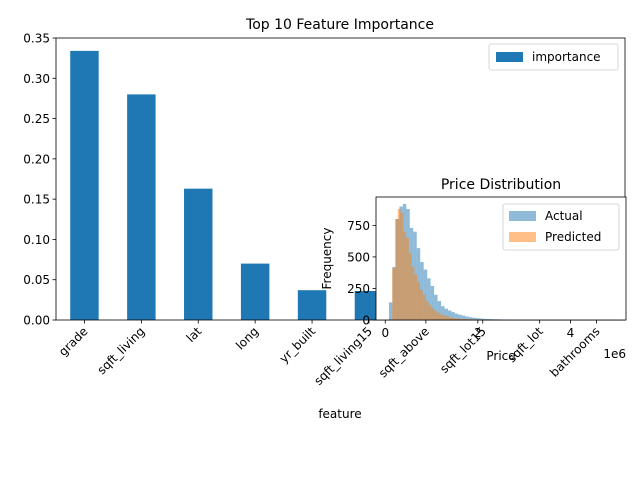 This screenshot has height=480, width=640. I want to click on inset-axes-border, so click(501, 258).